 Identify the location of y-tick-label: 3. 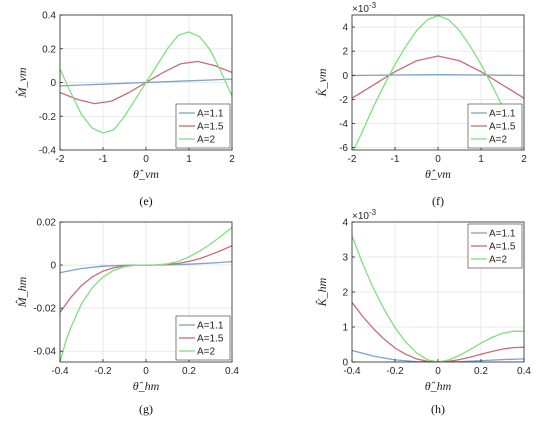
(345, 258).